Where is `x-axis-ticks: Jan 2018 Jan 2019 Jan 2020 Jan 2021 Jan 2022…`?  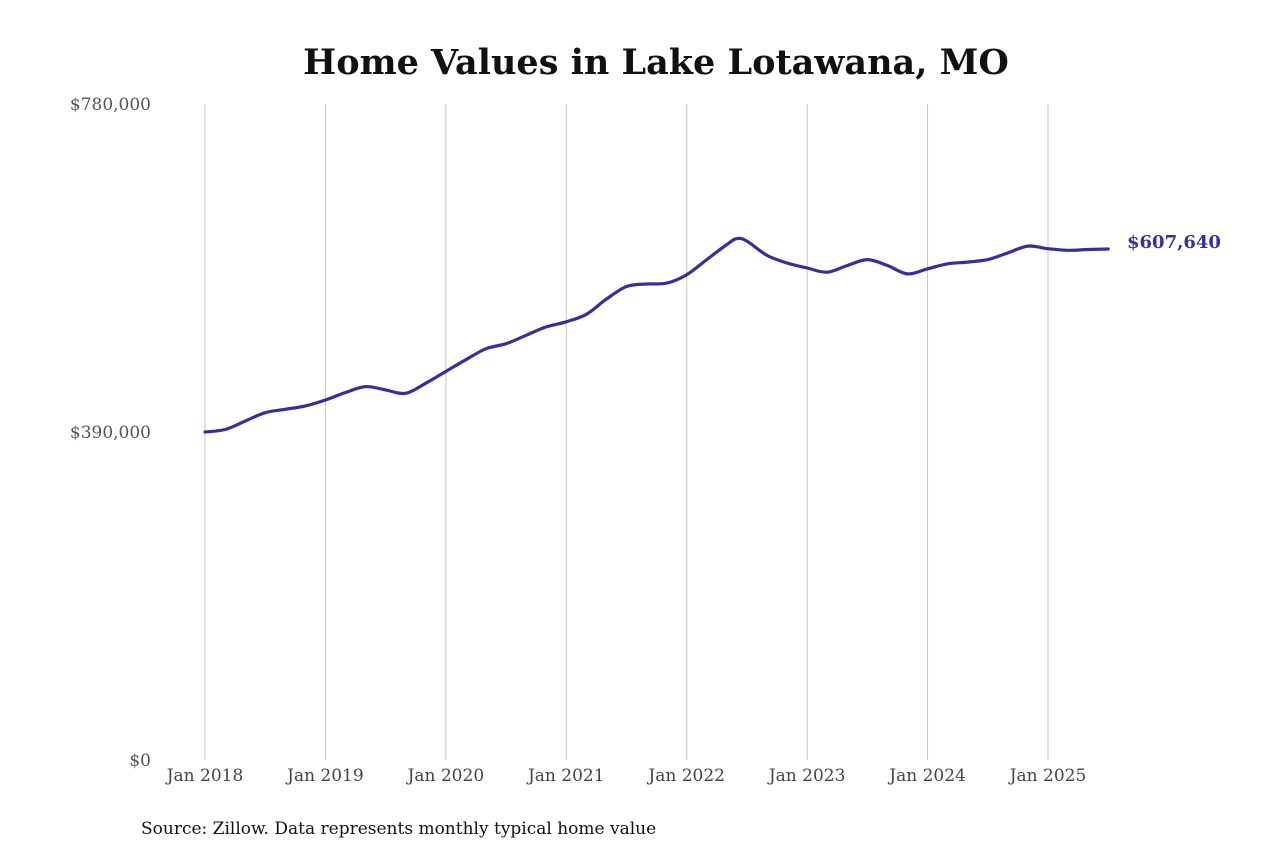
x-axis-ticks: Jan 2018 Jan 2019 Jan 2020 Jan 2021 Jan 2022… is located at coordinates (626, 776).